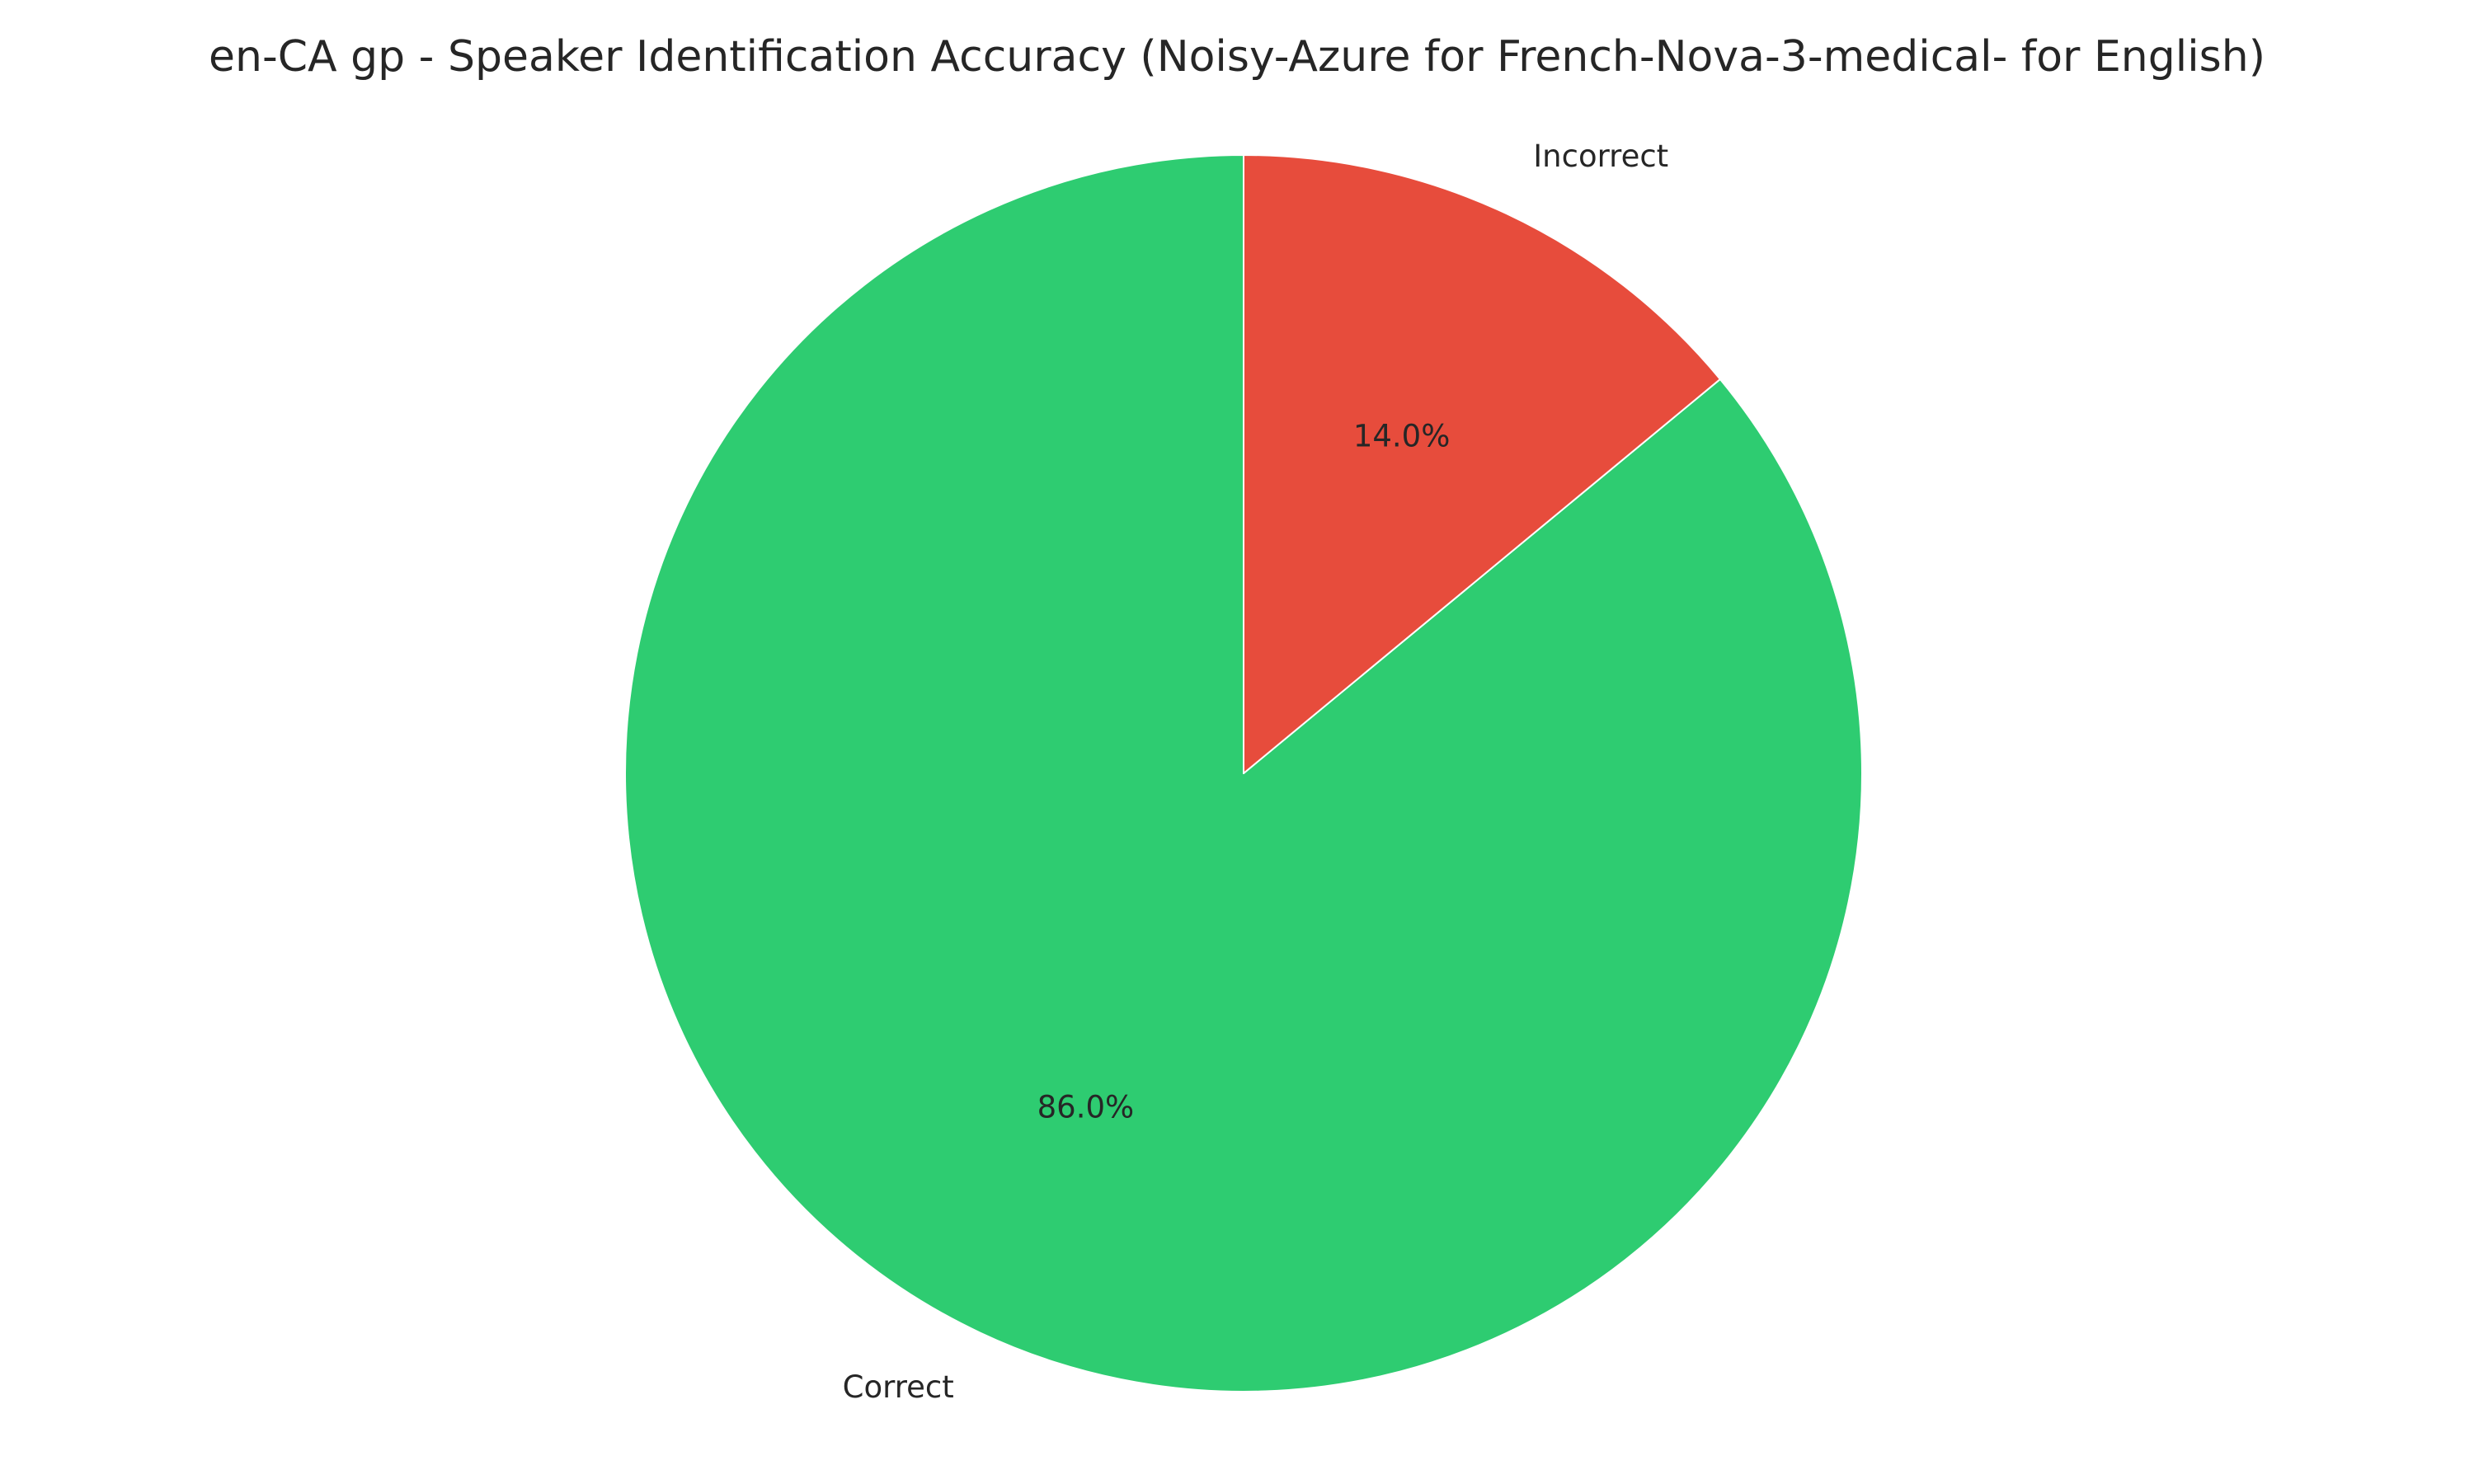 Image resolution: width=2474 pixels, height=1484 pixels. I want to click on slice-percent-incorrect: 14.0%, so click(1402, 436).